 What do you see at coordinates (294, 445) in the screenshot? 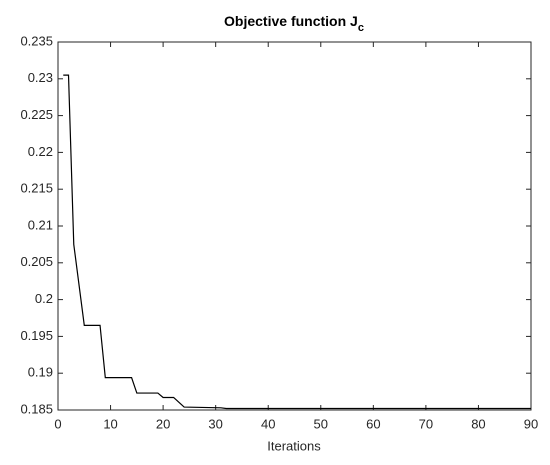
I see `x-axis-label: Iterations` at bounding box center [294, 445].